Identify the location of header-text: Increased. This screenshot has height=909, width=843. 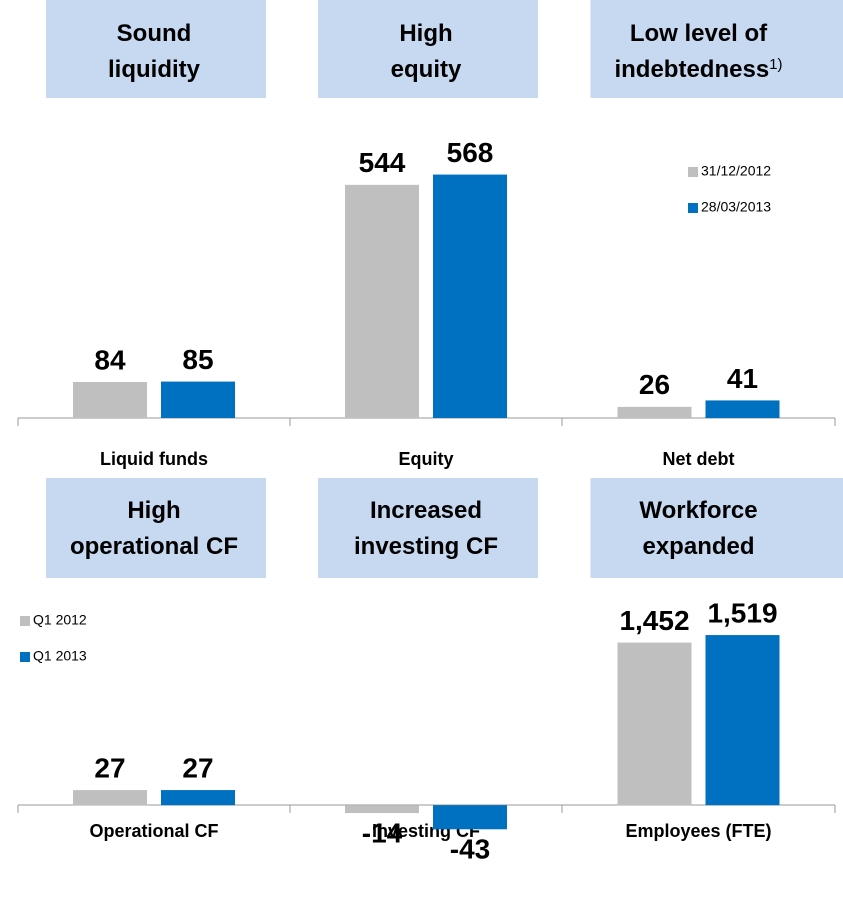
(426, 510).